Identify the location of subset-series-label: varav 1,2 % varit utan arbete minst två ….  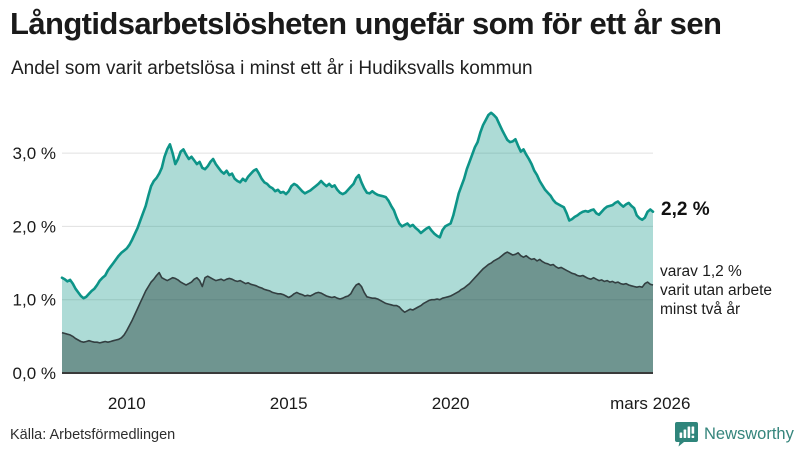
(716, 290).